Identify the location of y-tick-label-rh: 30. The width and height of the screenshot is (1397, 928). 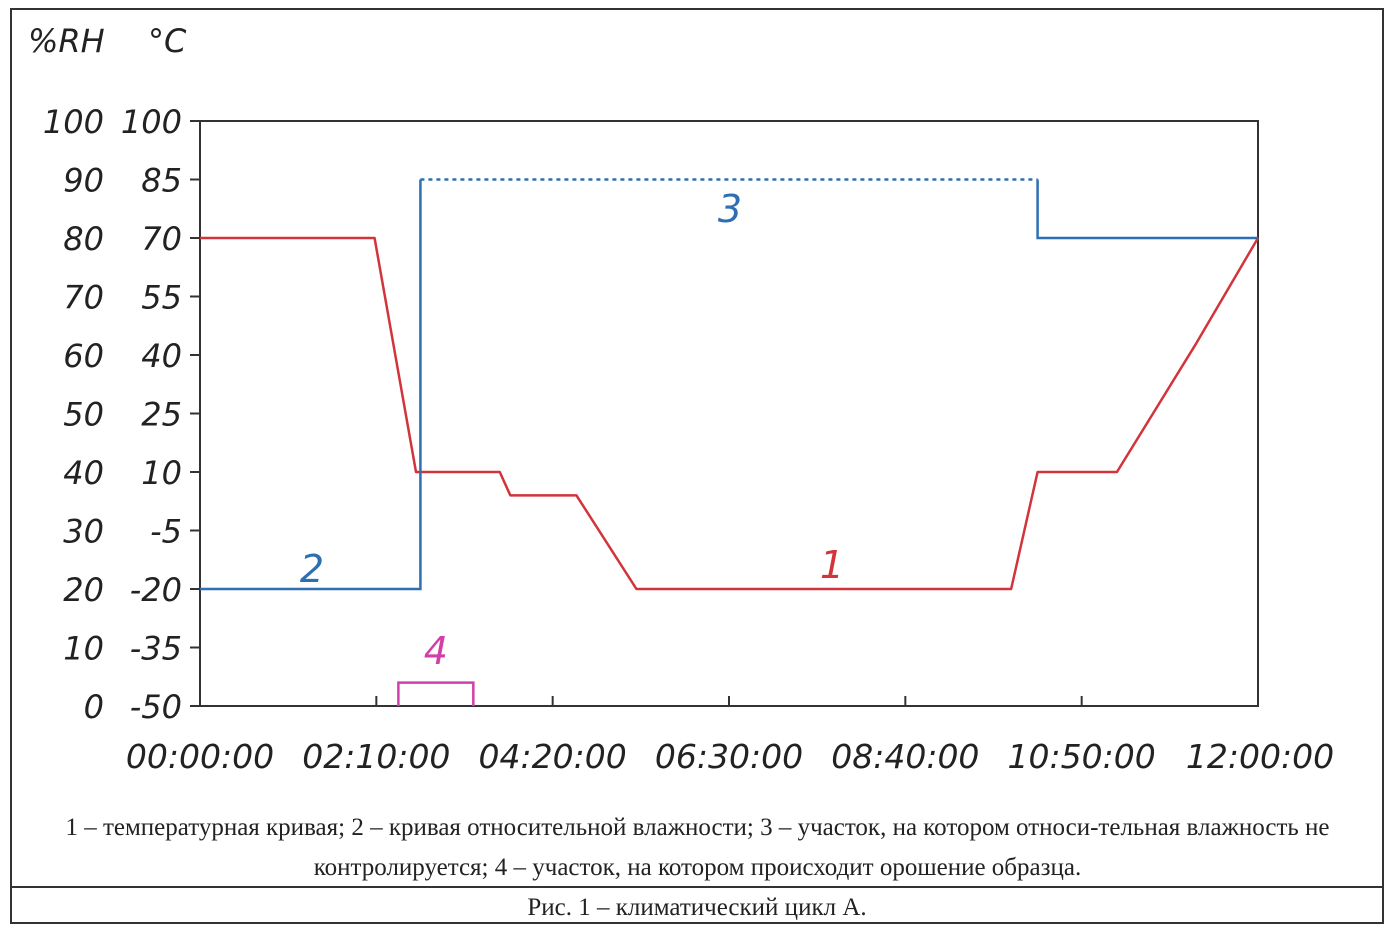
(83, 532).